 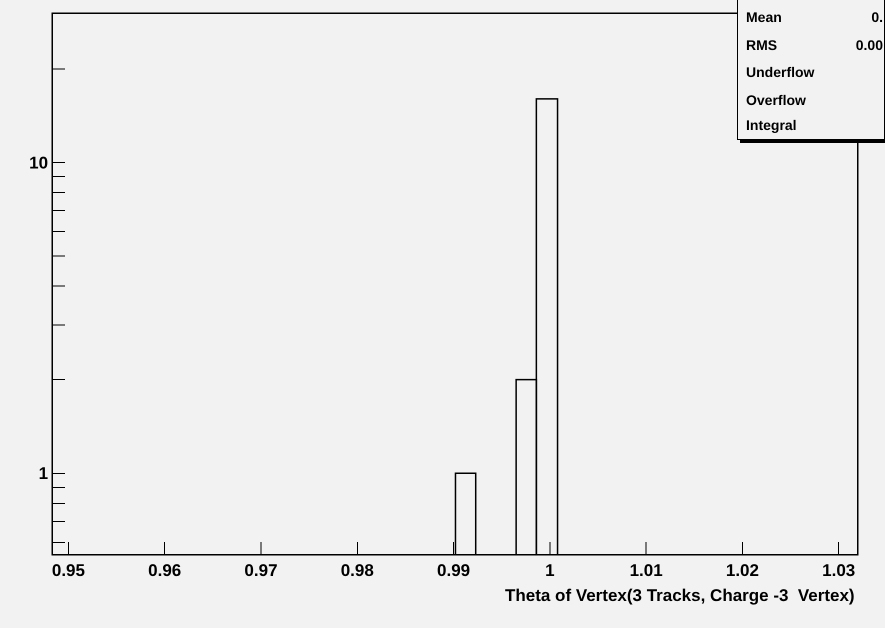 I want to click on annotation: Overflow, so click(x=776, y=100).